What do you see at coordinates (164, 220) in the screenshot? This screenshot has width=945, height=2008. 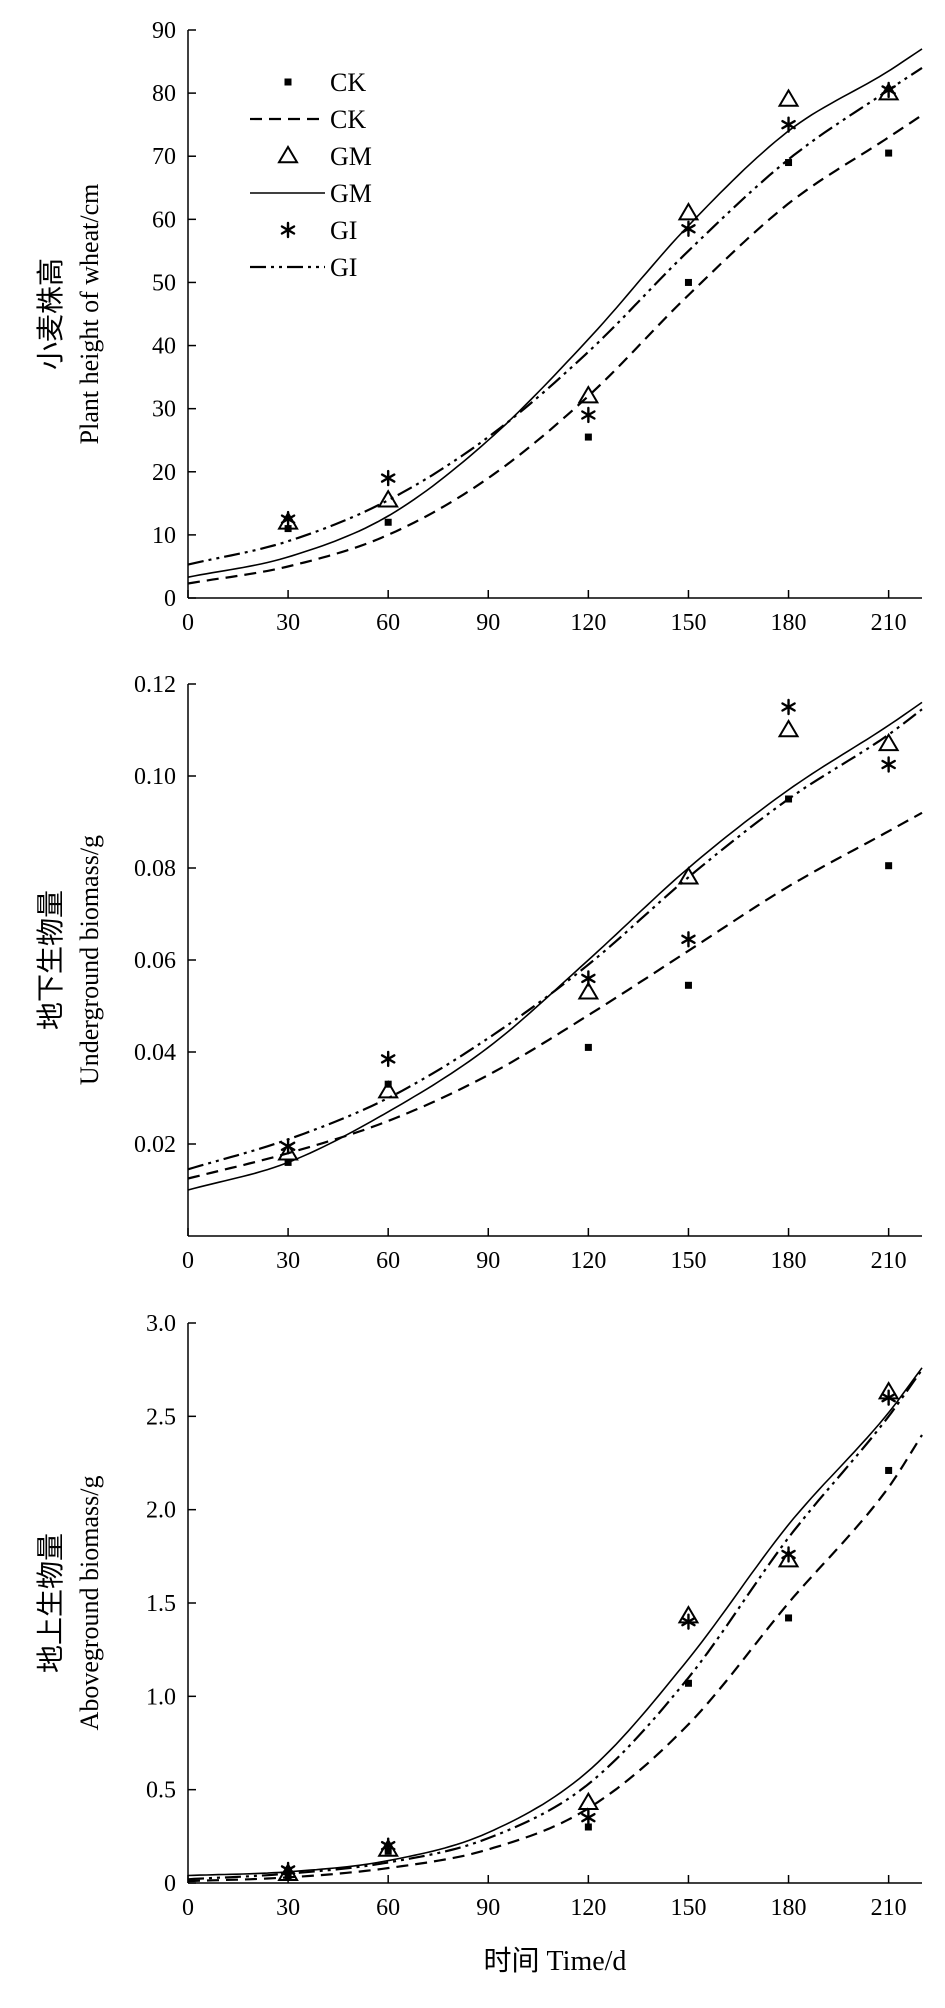 I see `y-tick-label: 60` at bounding box center [164, 220].